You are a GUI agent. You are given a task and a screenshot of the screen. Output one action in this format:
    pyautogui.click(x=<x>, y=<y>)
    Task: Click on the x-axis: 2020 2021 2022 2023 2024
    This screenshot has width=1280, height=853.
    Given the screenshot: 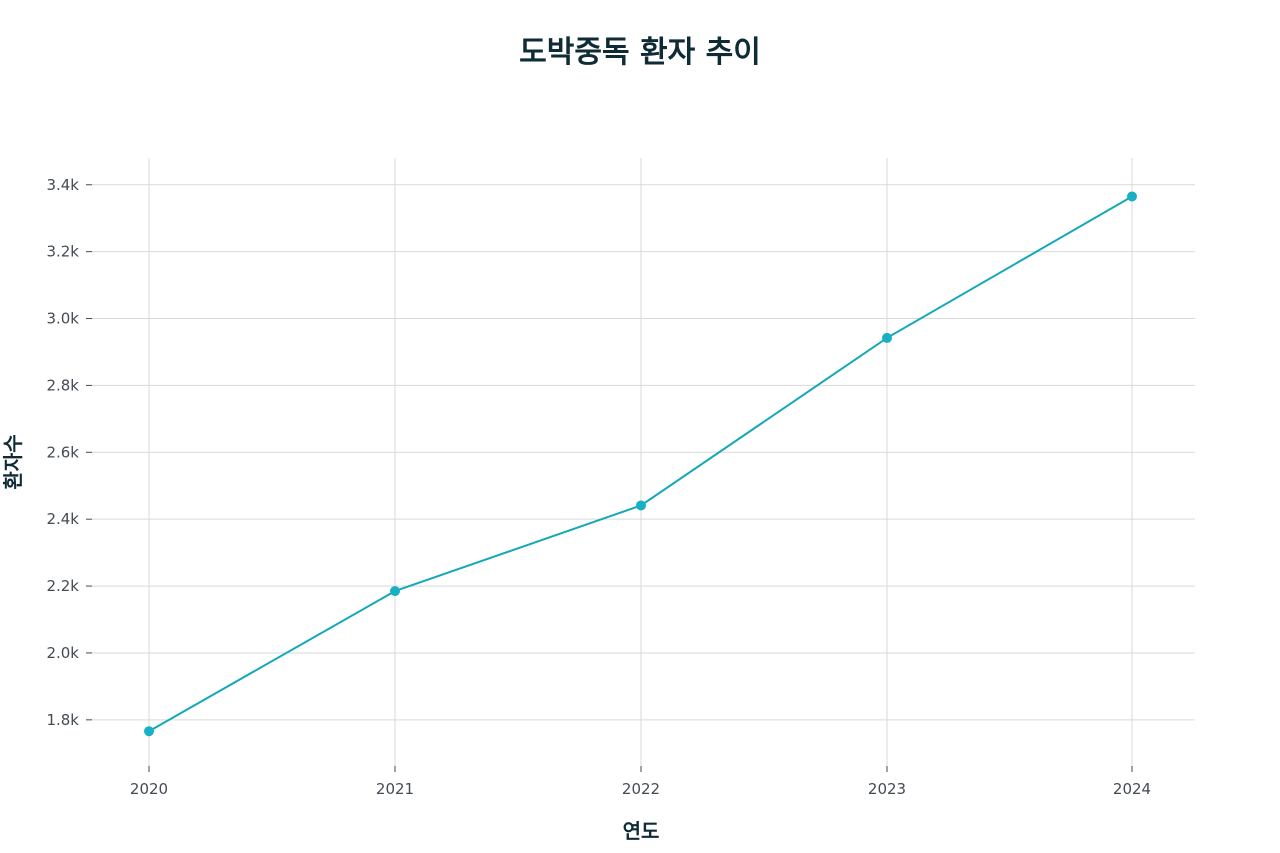 What is the action you would take?
    pyautogui.click(x=640, y=782)
    